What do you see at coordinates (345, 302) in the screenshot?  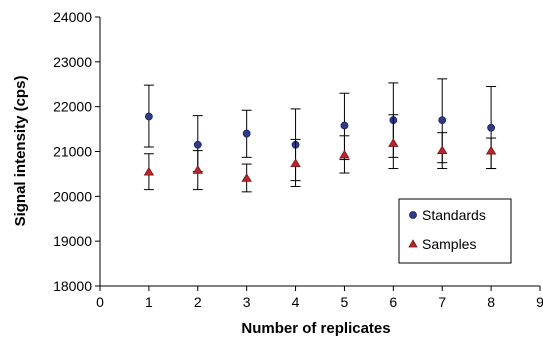 I see `x-tick-label: 5` at bounding box center [345, 302].